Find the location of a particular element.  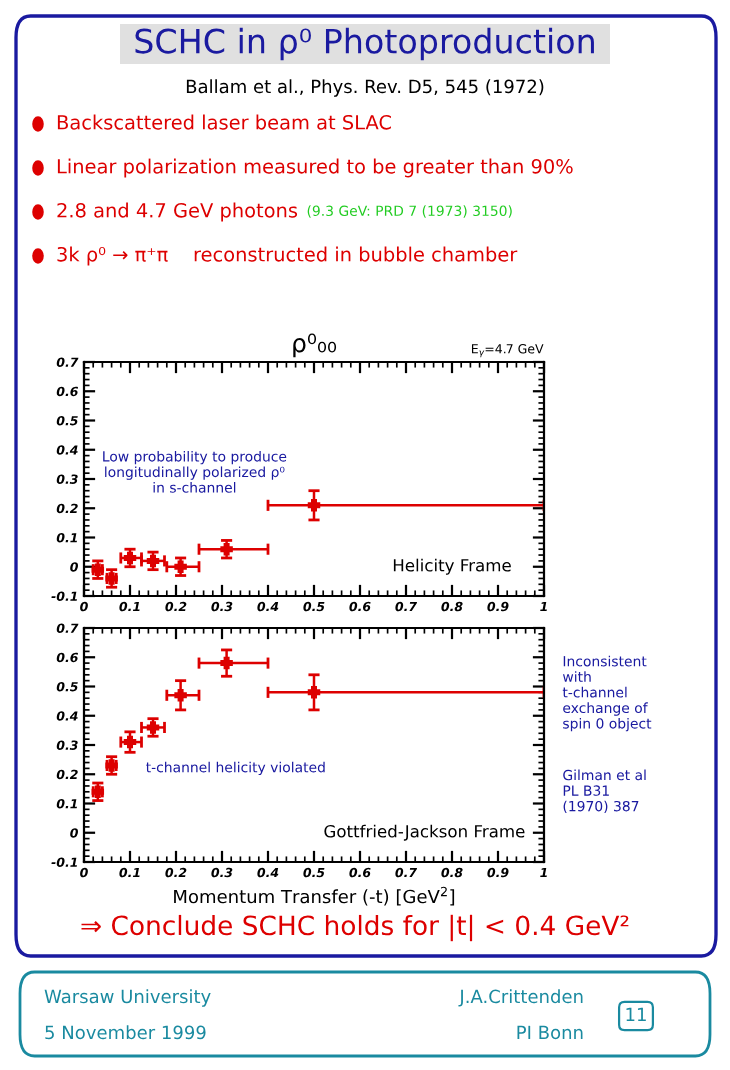

text: 5 November 1999 is located at coordinates (125, 1032).